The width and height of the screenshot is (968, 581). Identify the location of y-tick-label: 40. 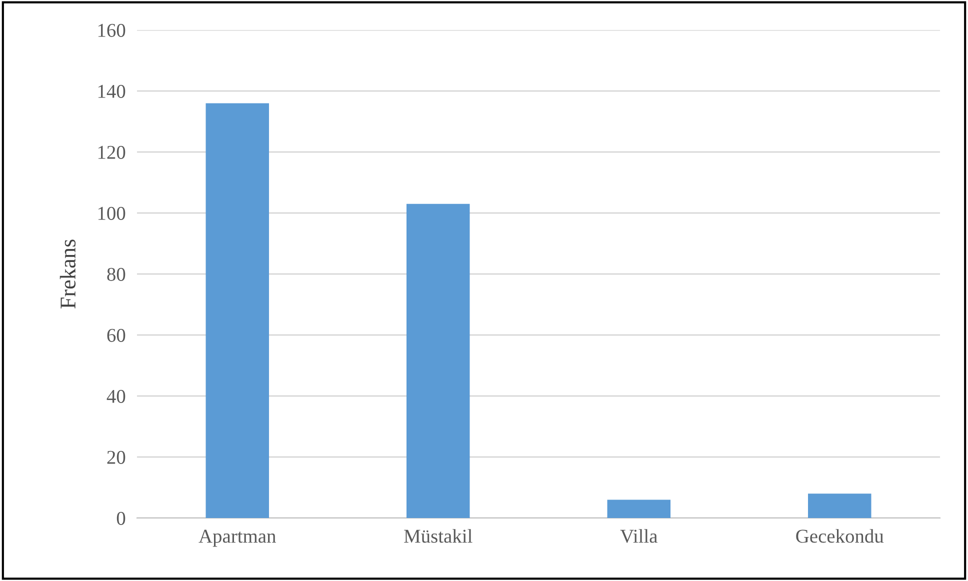
(116, 396).